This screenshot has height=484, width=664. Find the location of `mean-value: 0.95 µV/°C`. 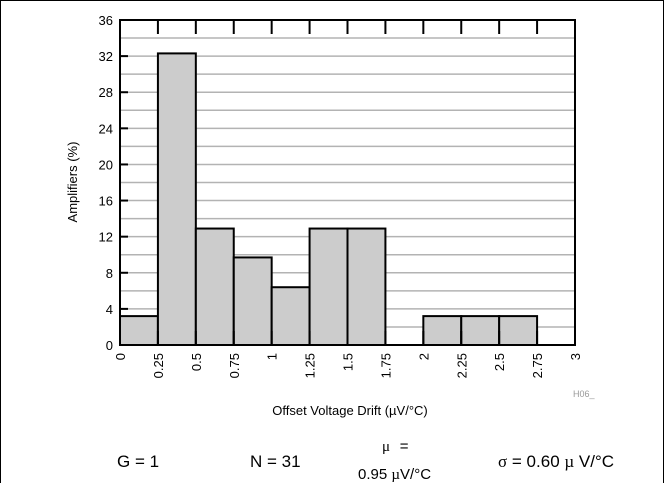

mean-value: 0.95 µV/°C is located at coordinates (394, 475).